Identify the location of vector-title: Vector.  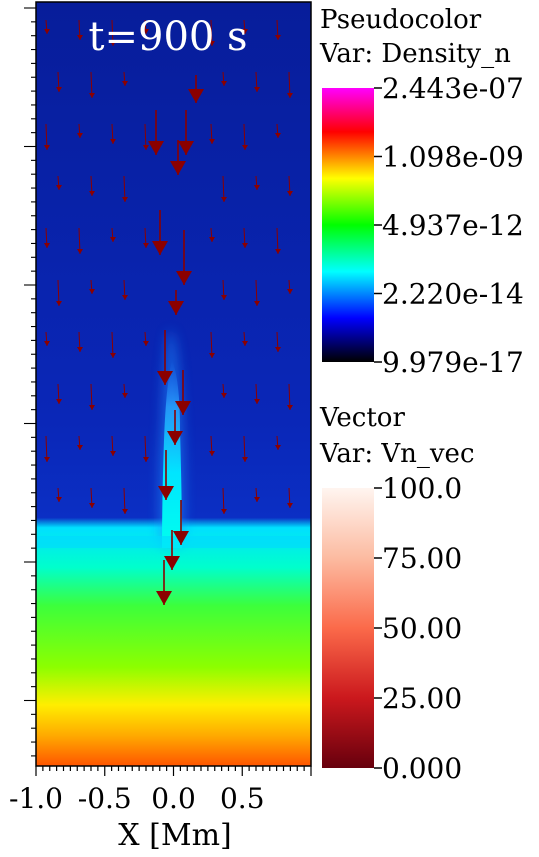
(362, 418).